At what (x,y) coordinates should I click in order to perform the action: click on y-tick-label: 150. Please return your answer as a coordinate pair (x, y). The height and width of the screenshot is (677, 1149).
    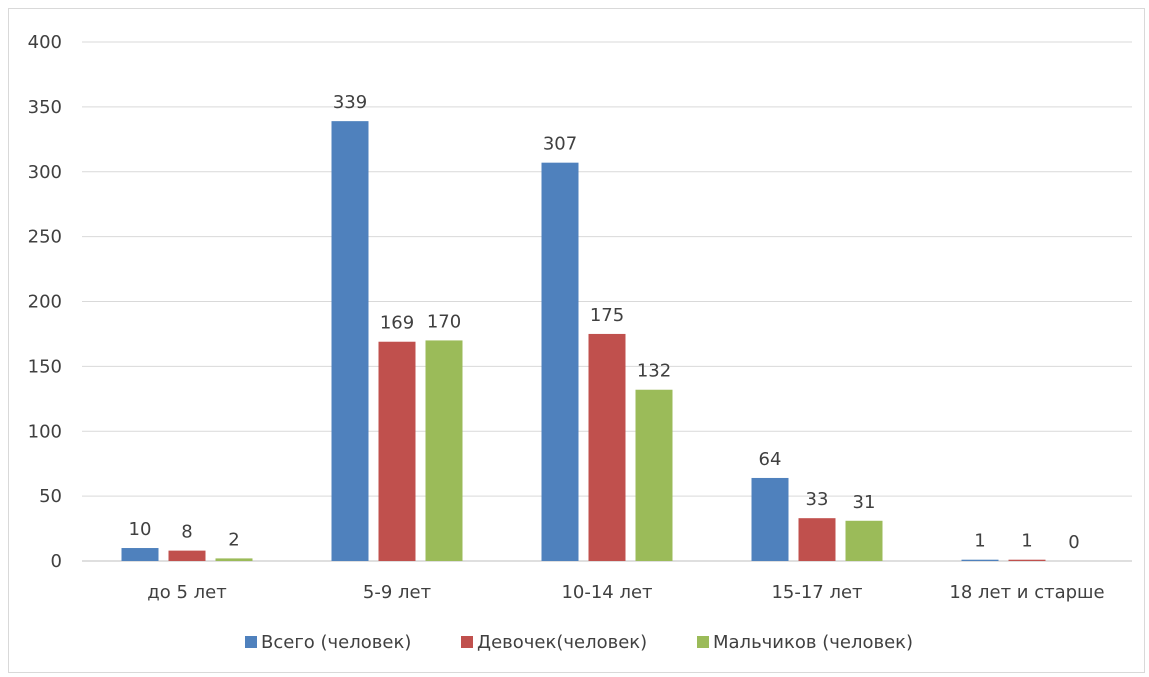
    Looking at the image, I should click on (45, 366).